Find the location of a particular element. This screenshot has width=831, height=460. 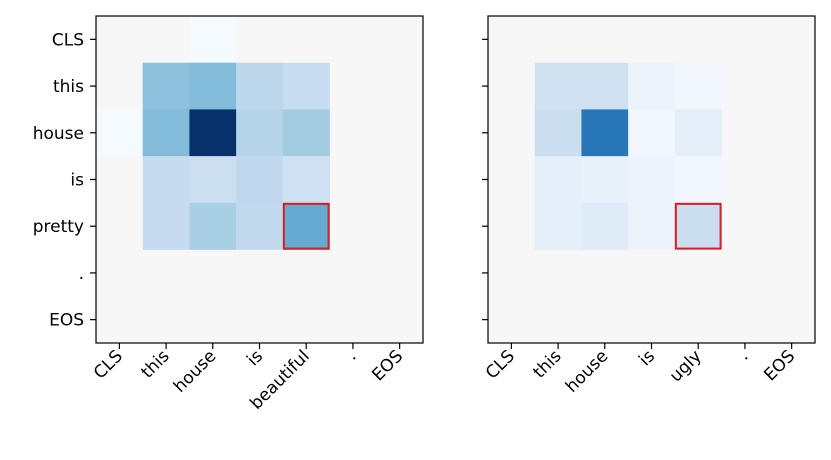

heatmap-cell-r0-c2 is located at coordinates (213, 40).